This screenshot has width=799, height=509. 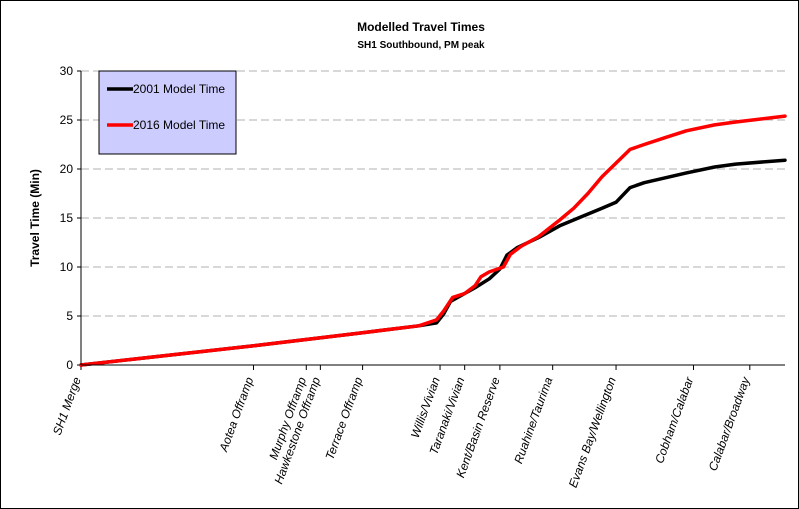 I want to click on chart-title: Modelled Travel Times, so click(x=421, y=27).